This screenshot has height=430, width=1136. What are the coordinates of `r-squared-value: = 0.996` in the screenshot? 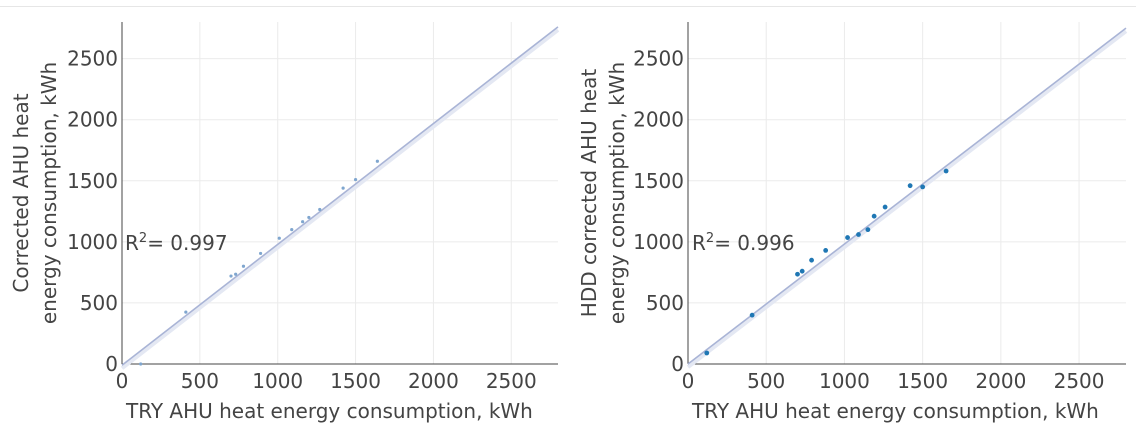 It's located at (754, 243).